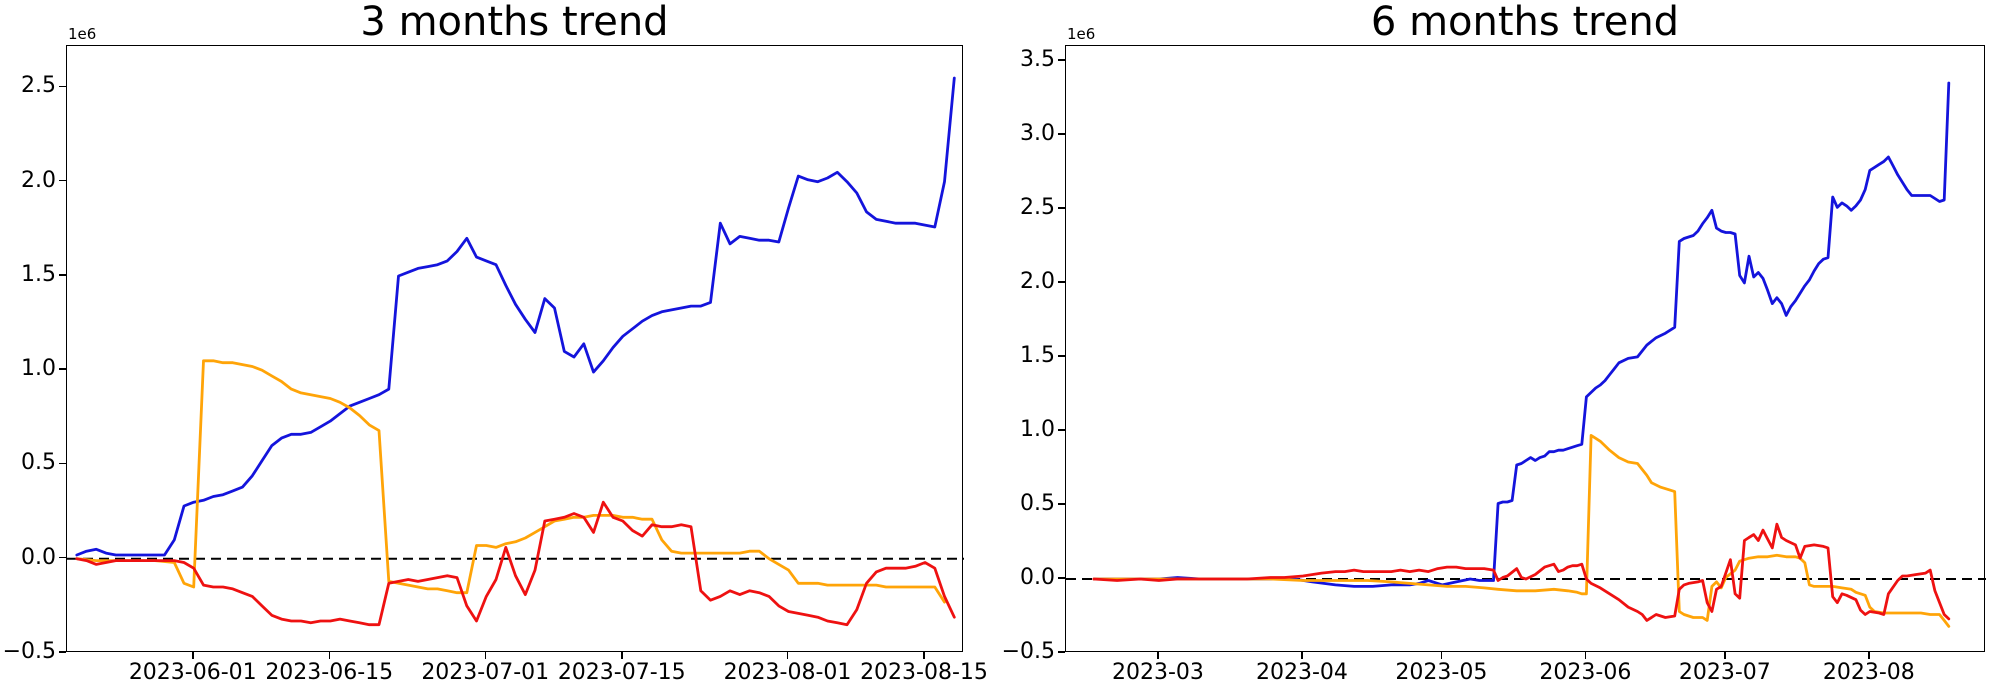 Image resolution: width=2000 pixels, height=700 pixels. Describe the element at coordinates (1157, 672) in the screenshot. I see `x-tick-label: 2023-03` at that location.